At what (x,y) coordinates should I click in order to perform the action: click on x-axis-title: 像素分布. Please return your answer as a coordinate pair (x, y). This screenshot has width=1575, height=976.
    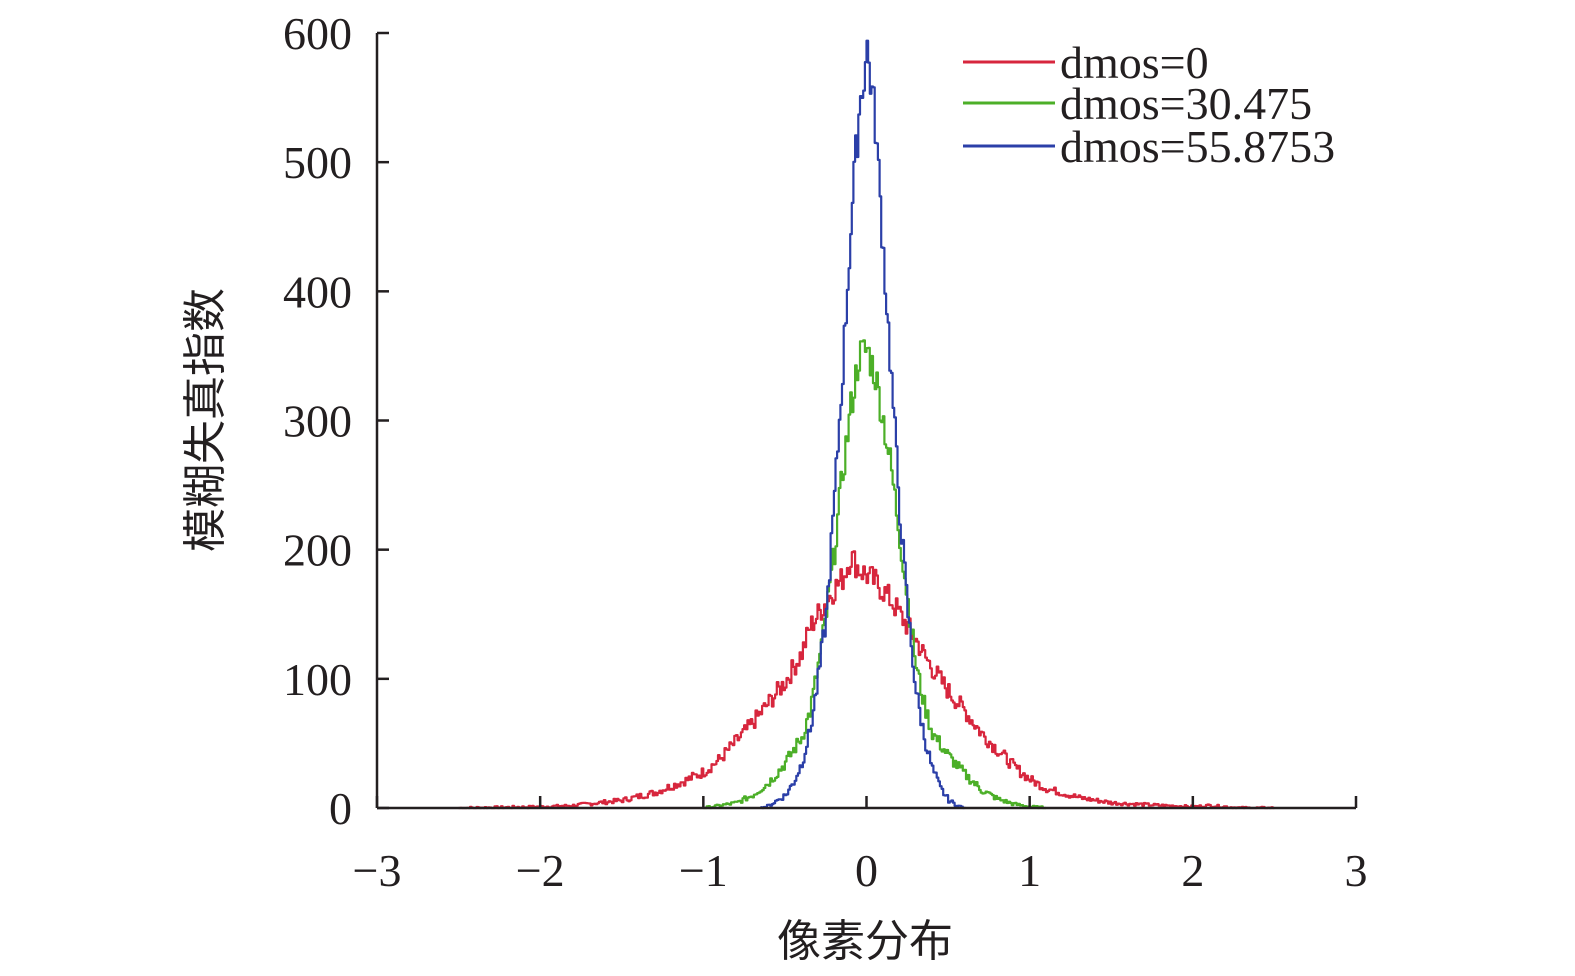
    Looking at the image, I should click on (865, 941).